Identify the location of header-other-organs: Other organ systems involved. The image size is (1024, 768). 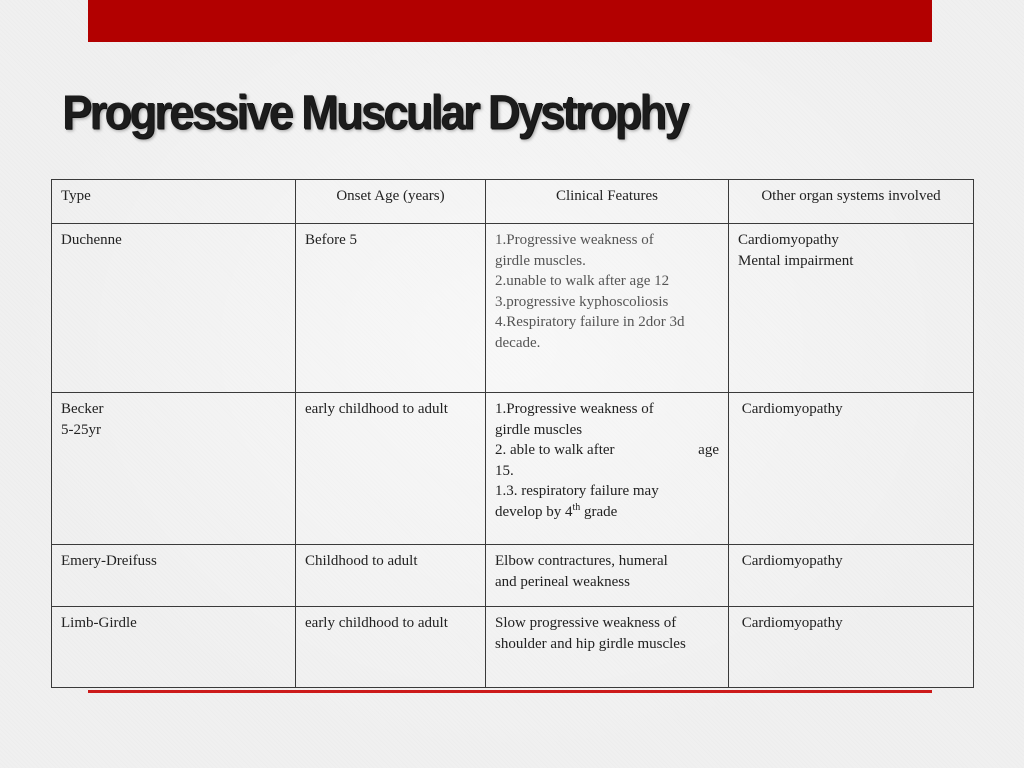
(851, 201).